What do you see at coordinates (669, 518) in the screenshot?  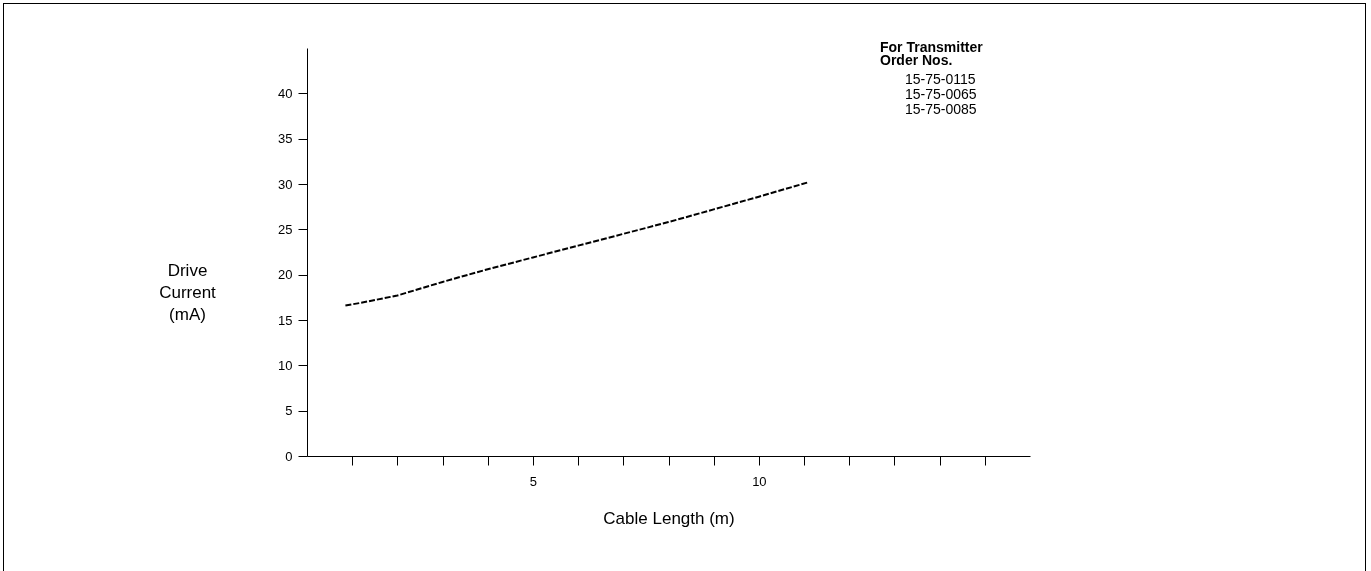 I see `x-axis-title: Cable Length (m)` at bounding box center [669, 518].